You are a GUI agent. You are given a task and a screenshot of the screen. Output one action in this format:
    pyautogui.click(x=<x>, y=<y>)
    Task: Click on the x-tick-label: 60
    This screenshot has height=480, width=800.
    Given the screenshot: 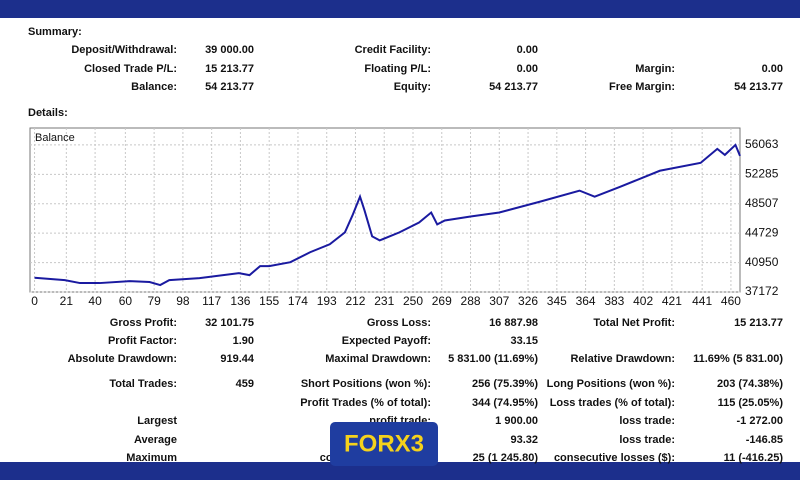 What is the action you would take?
    pyautogui.click(x=126, y=301)
    